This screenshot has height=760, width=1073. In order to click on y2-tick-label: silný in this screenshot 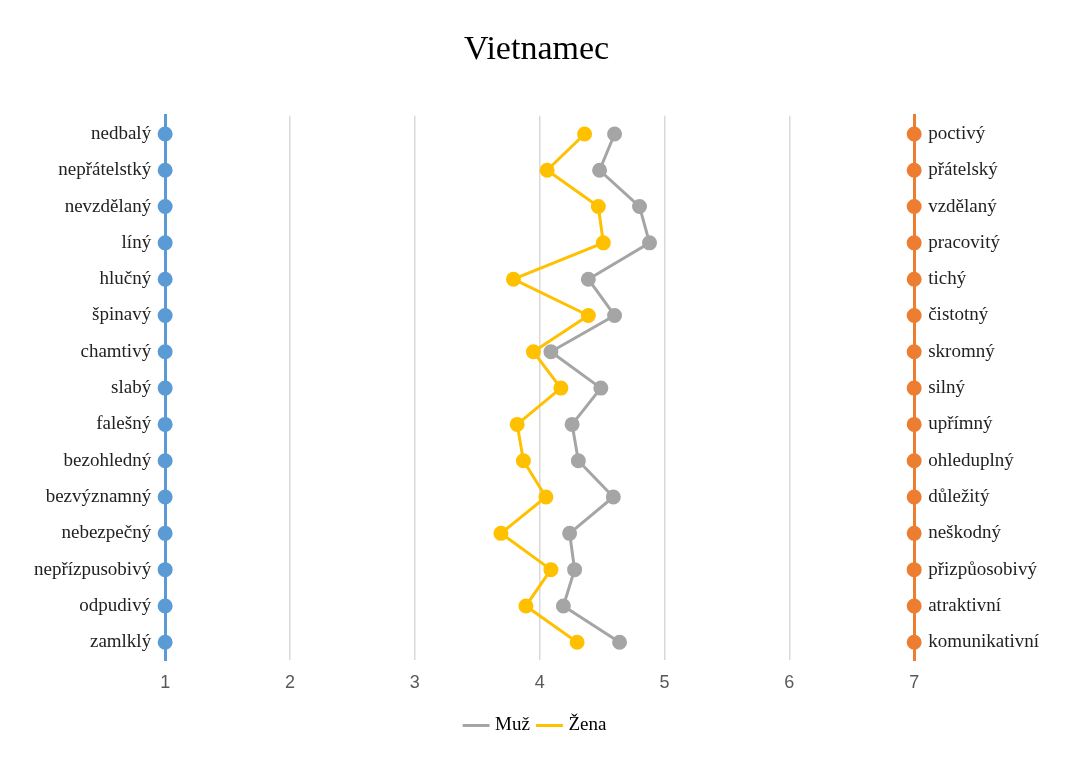, I will do `click(947, 387)`.